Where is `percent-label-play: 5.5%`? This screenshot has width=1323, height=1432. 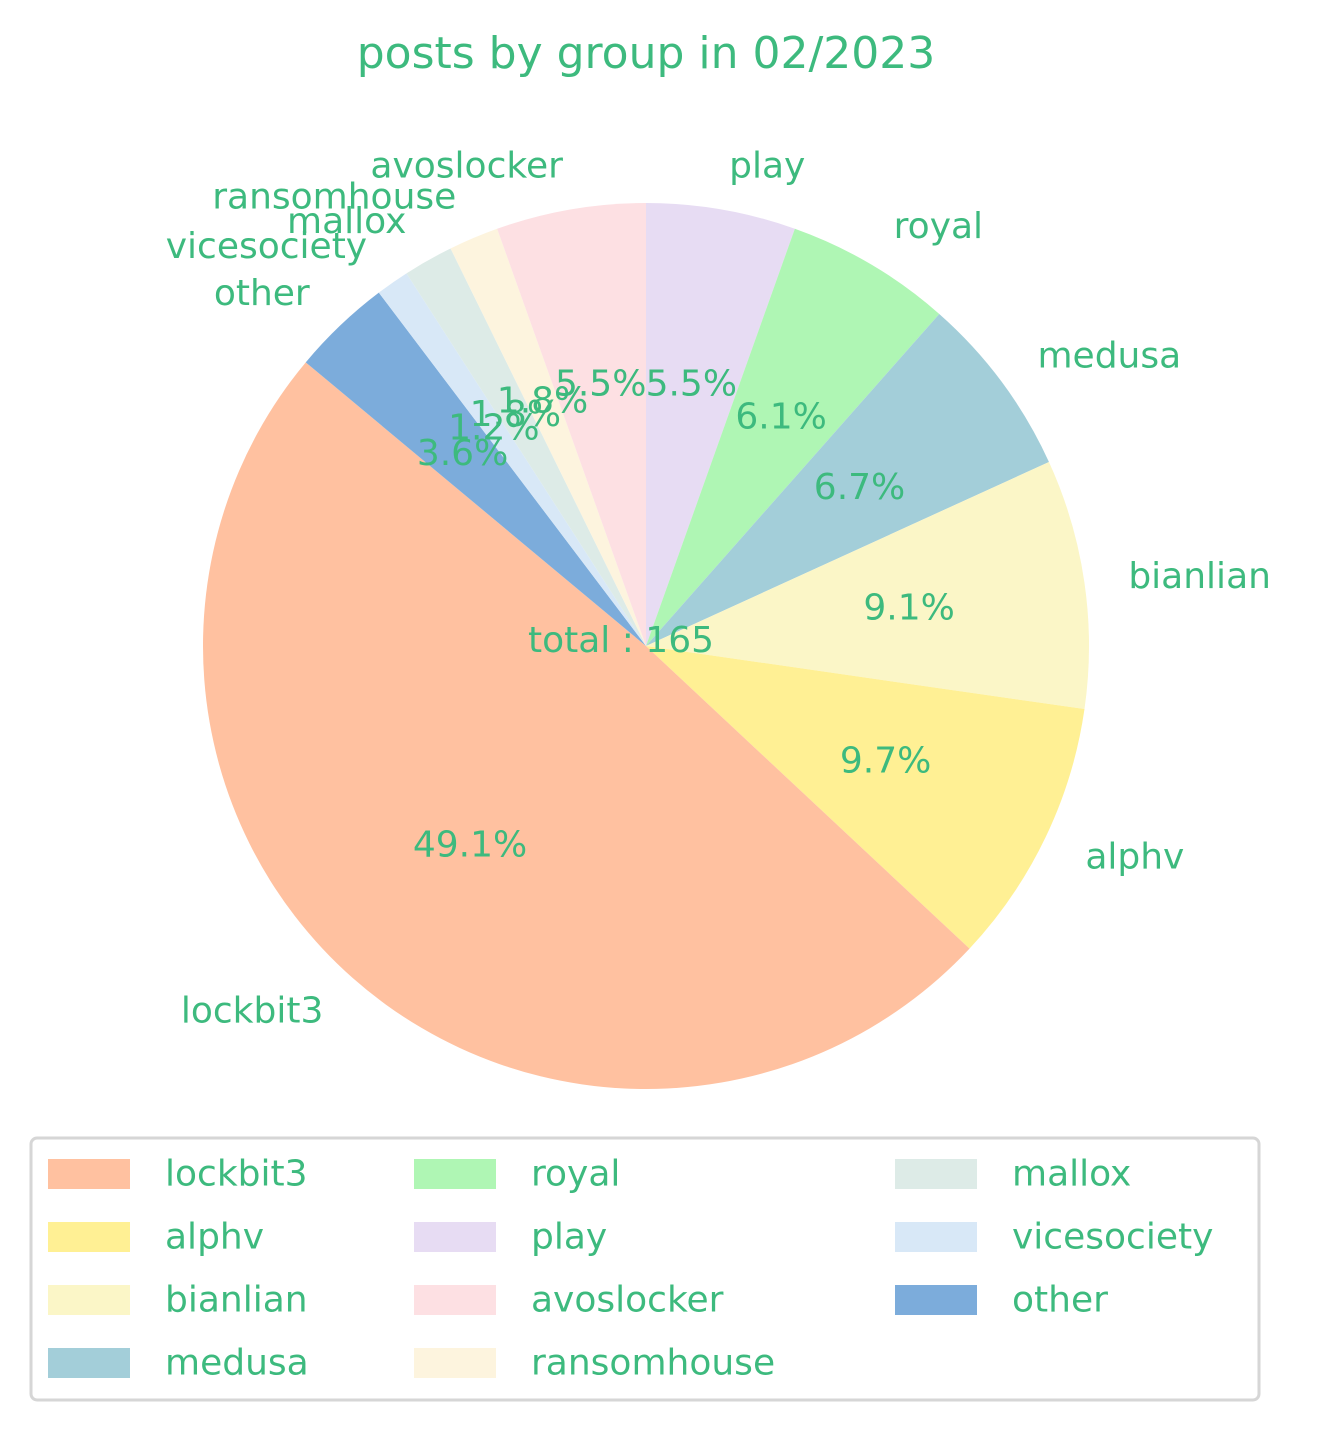
percent-label-play: 5.5% is located at coordinates (691, 384).